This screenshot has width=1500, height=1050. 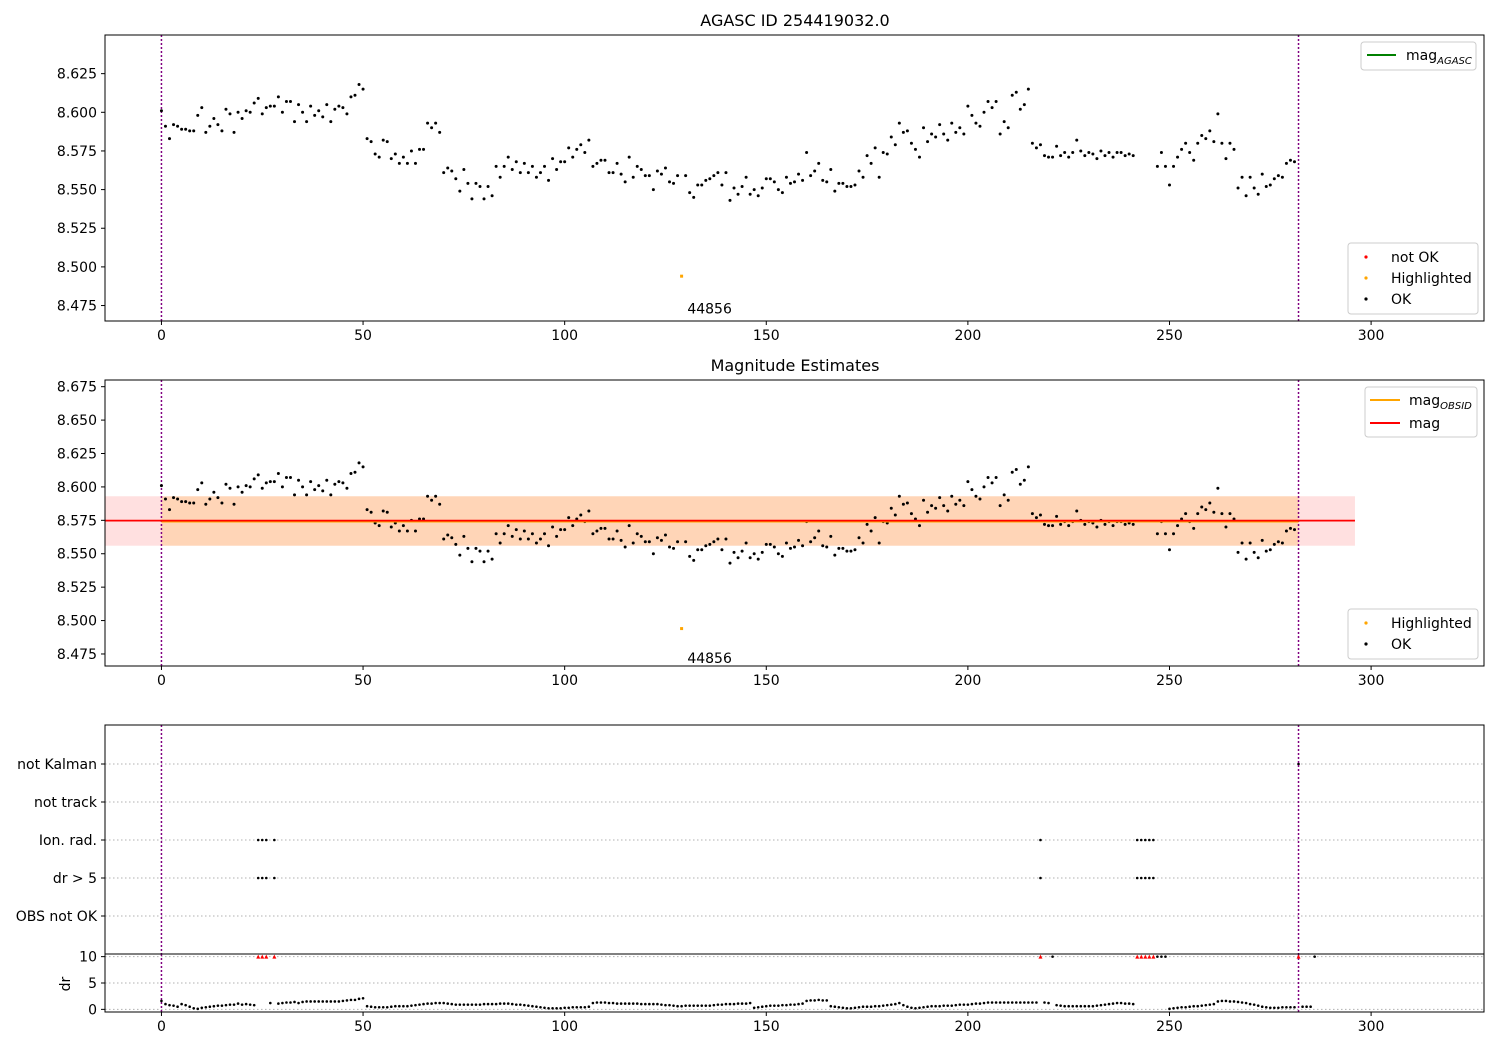 I want to click on p1-highlight-point, so click(x=682, y=276).